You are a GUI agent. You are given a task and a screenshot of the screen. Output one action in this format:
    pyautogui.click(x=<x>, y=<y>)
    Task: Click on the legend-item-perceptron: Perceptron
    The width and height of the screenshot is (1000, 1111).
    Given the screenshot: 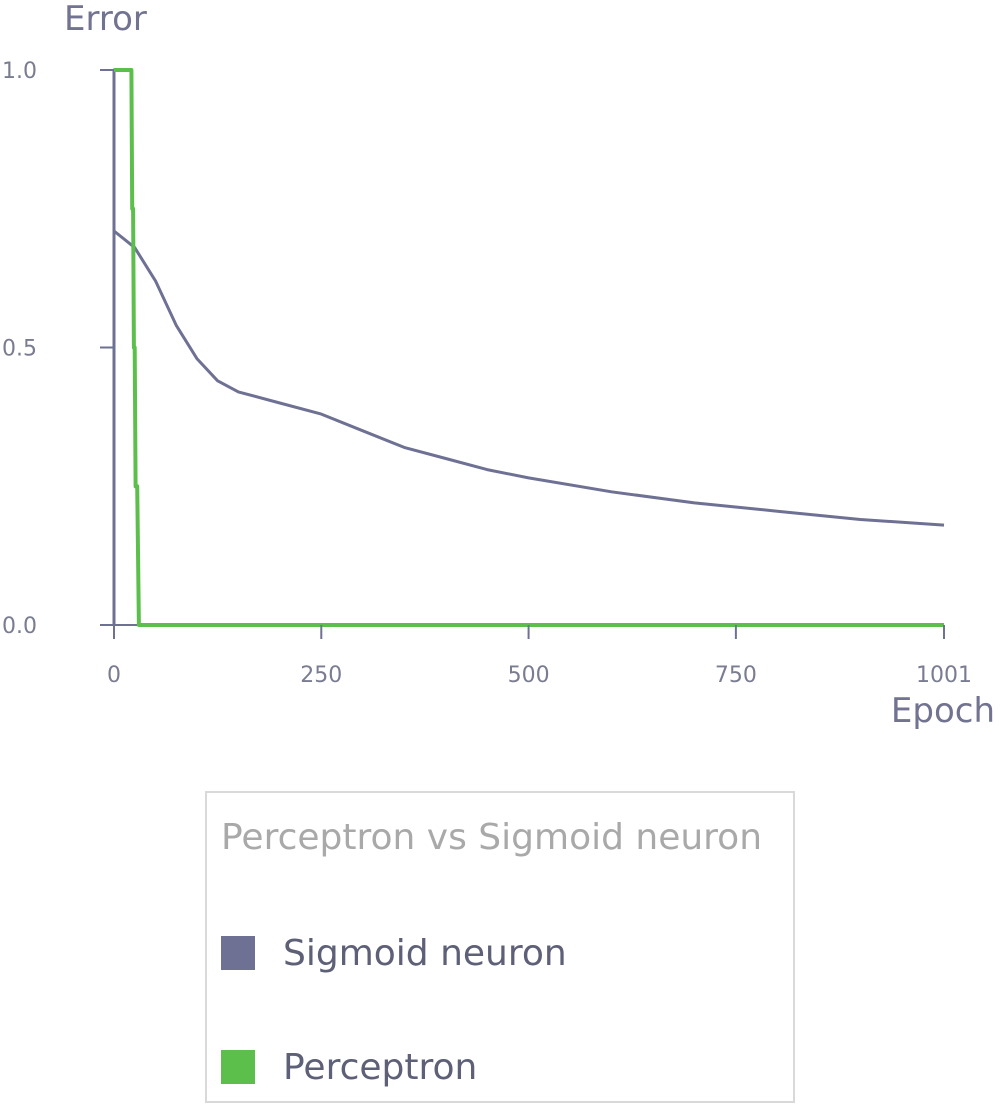 What is the action you would take?
    pyautogui.click(x=349, y=1067)
    